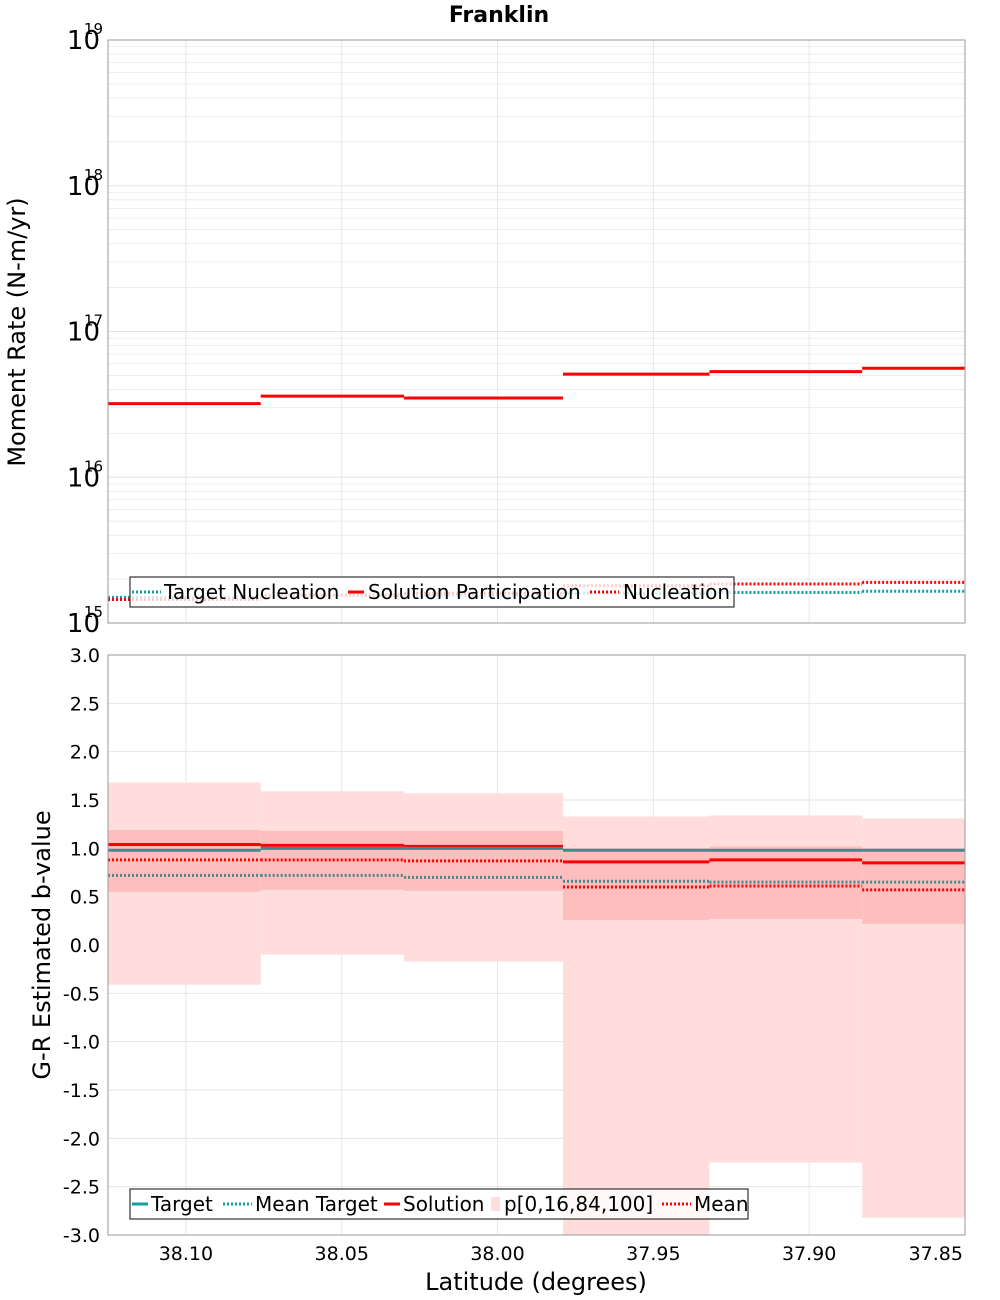  I want to click on top-y-tick-exponent: 18, so click(93, 175).